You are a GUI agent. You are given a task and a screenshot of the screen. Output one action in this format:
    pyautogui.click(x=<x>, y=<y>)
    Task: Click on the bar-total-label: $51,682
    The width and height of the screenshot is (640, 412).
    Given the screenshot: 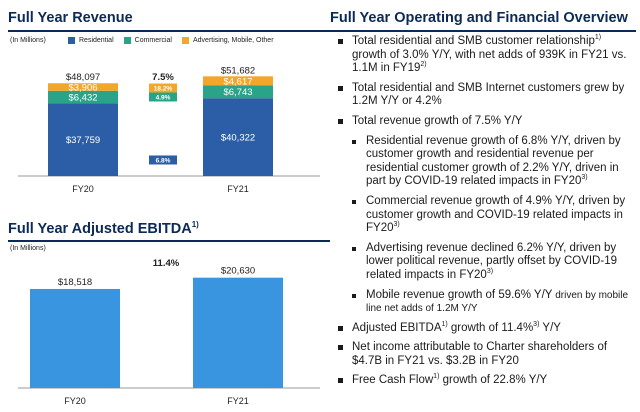 What is the action you would take?
    pyautogui.click(x=238, y=70)
    